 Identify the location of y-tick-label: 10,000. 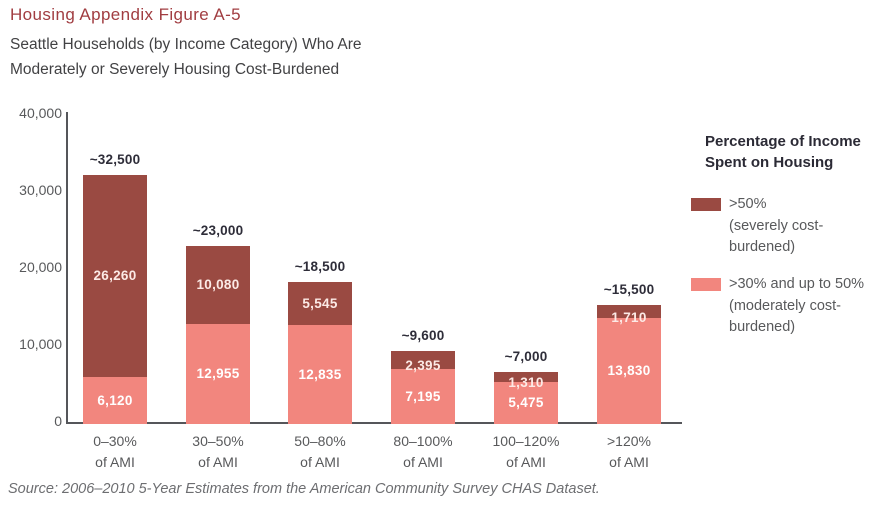
(40, 344).